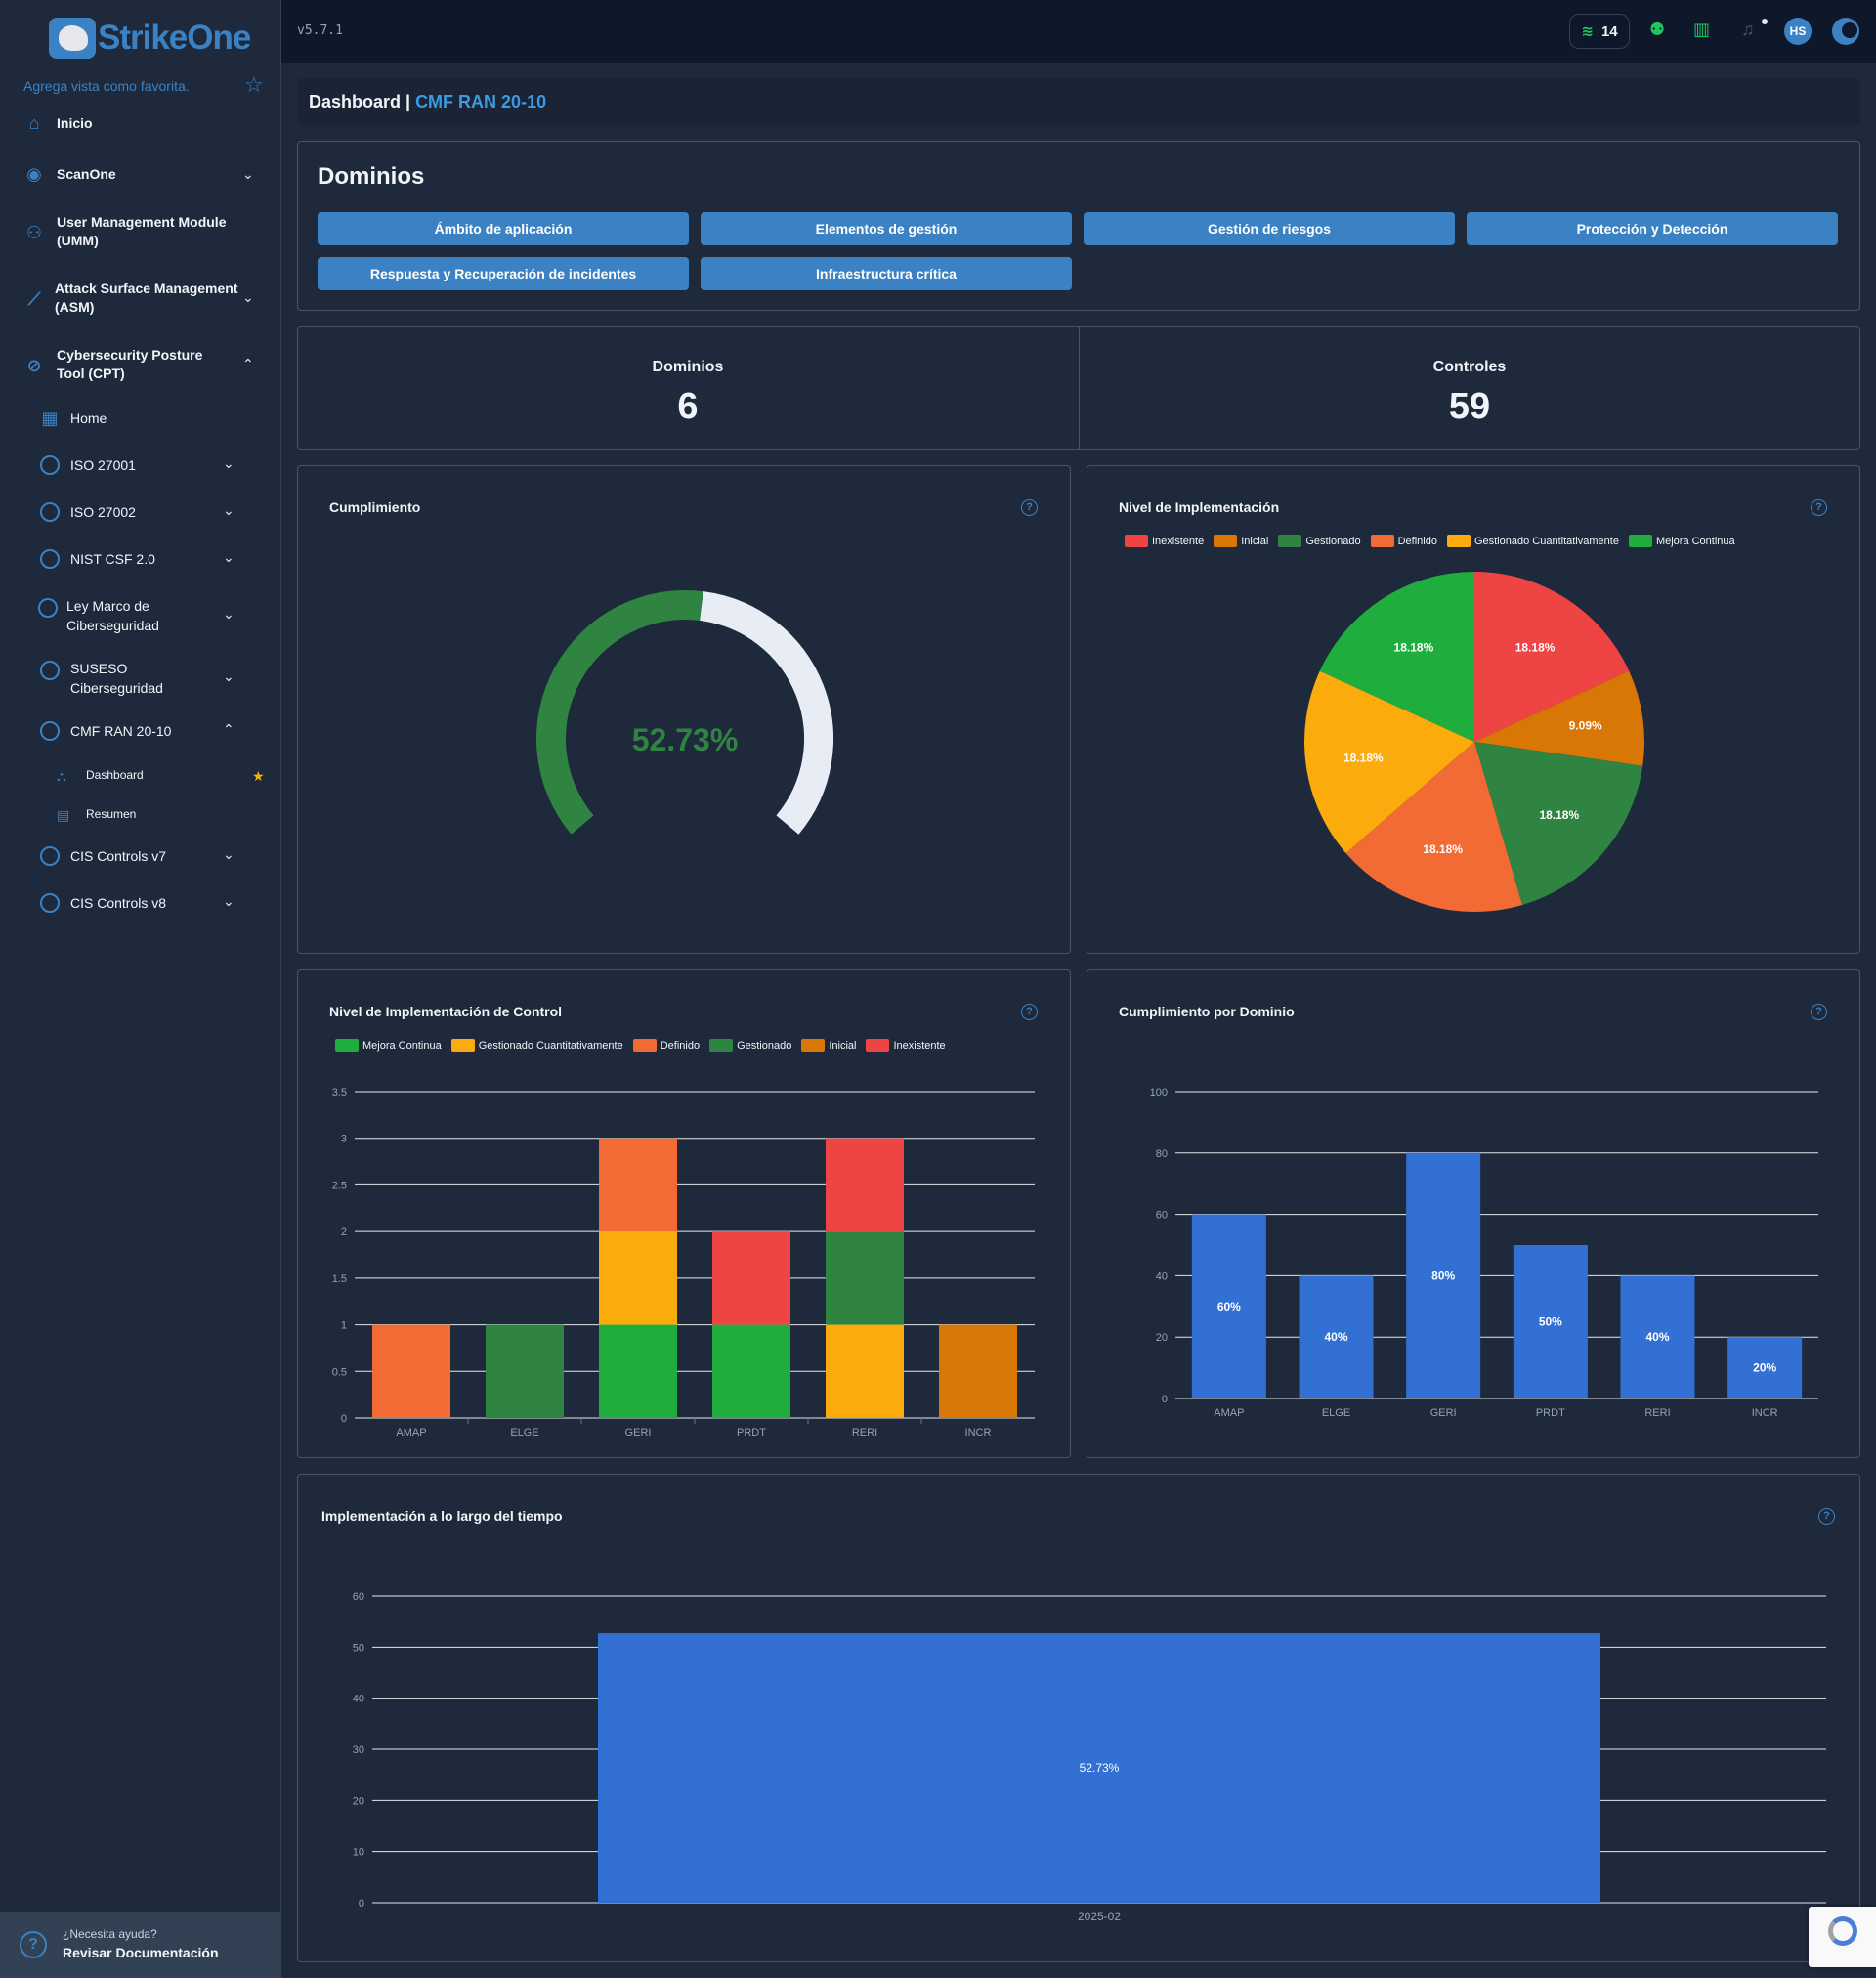 The height and width of the screenshot is (1978, 1876). I want to click on y-tick-label: 60, so click(1162, 1216).